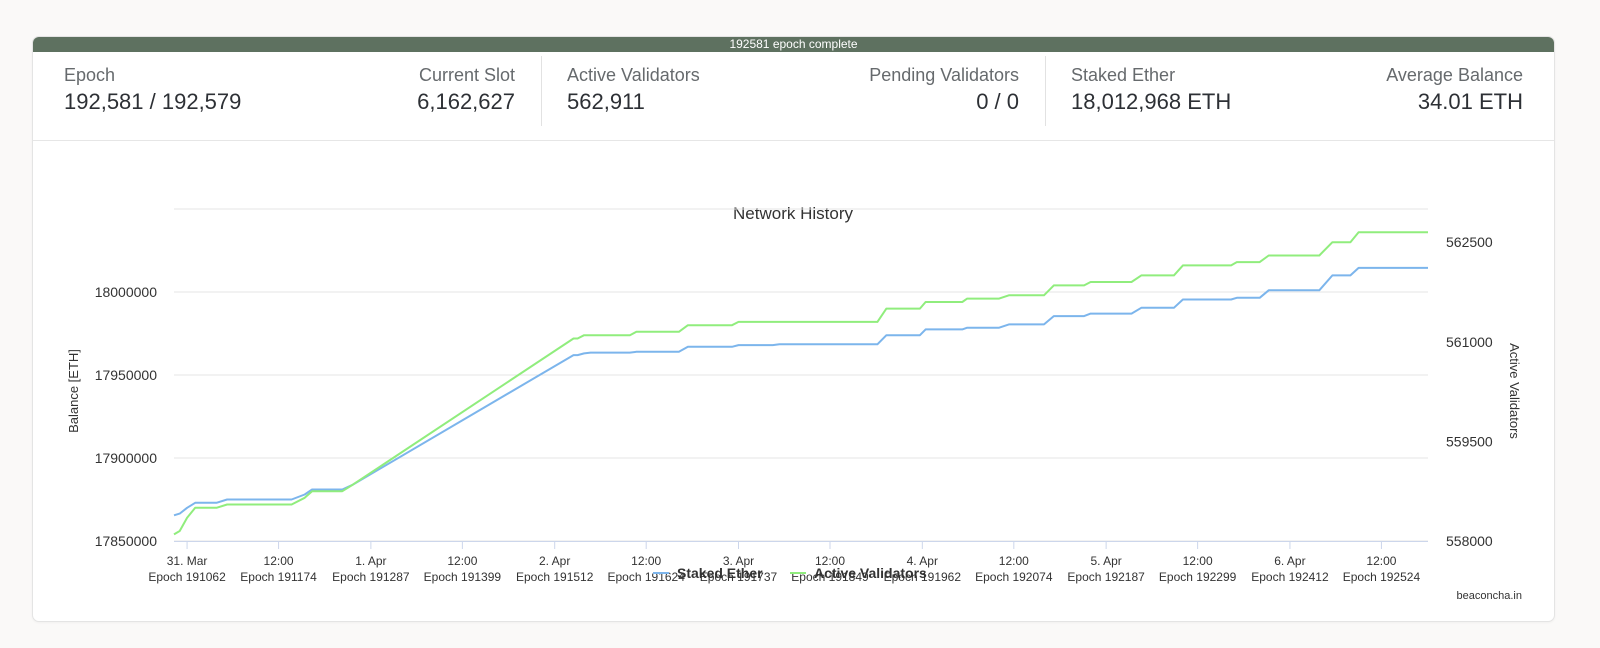  I want to click on legend-item-active-validators: Active Validators, so click(858, 573).